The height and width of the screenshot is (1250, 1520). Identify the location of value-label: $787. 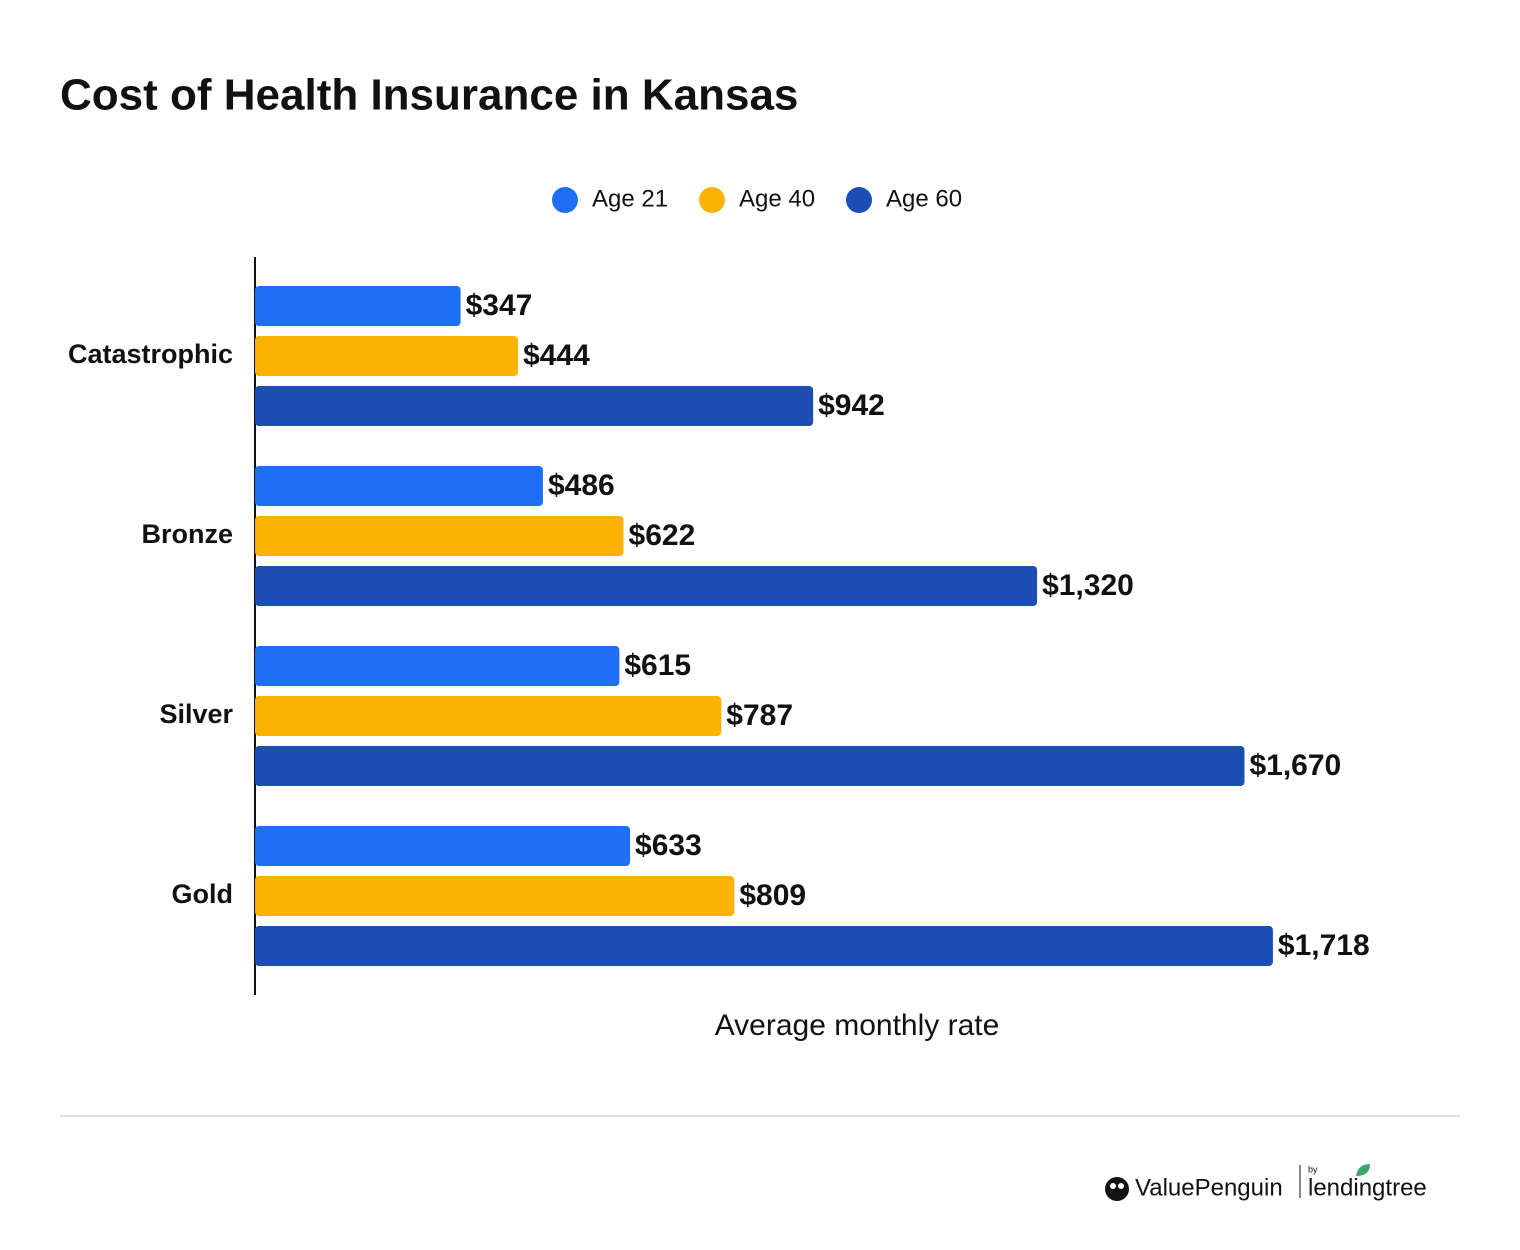
(759, 715).